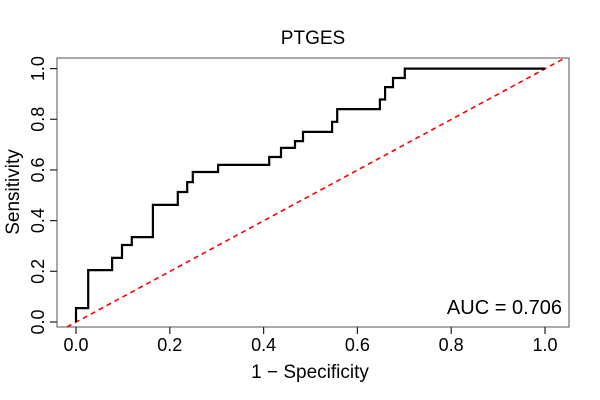 This screenshot has width=600, height=400. What do you see at coordinates (38, 220) in the screenshot?
I see `y-tick-label: 0.4` at bounding box center [38, 220].